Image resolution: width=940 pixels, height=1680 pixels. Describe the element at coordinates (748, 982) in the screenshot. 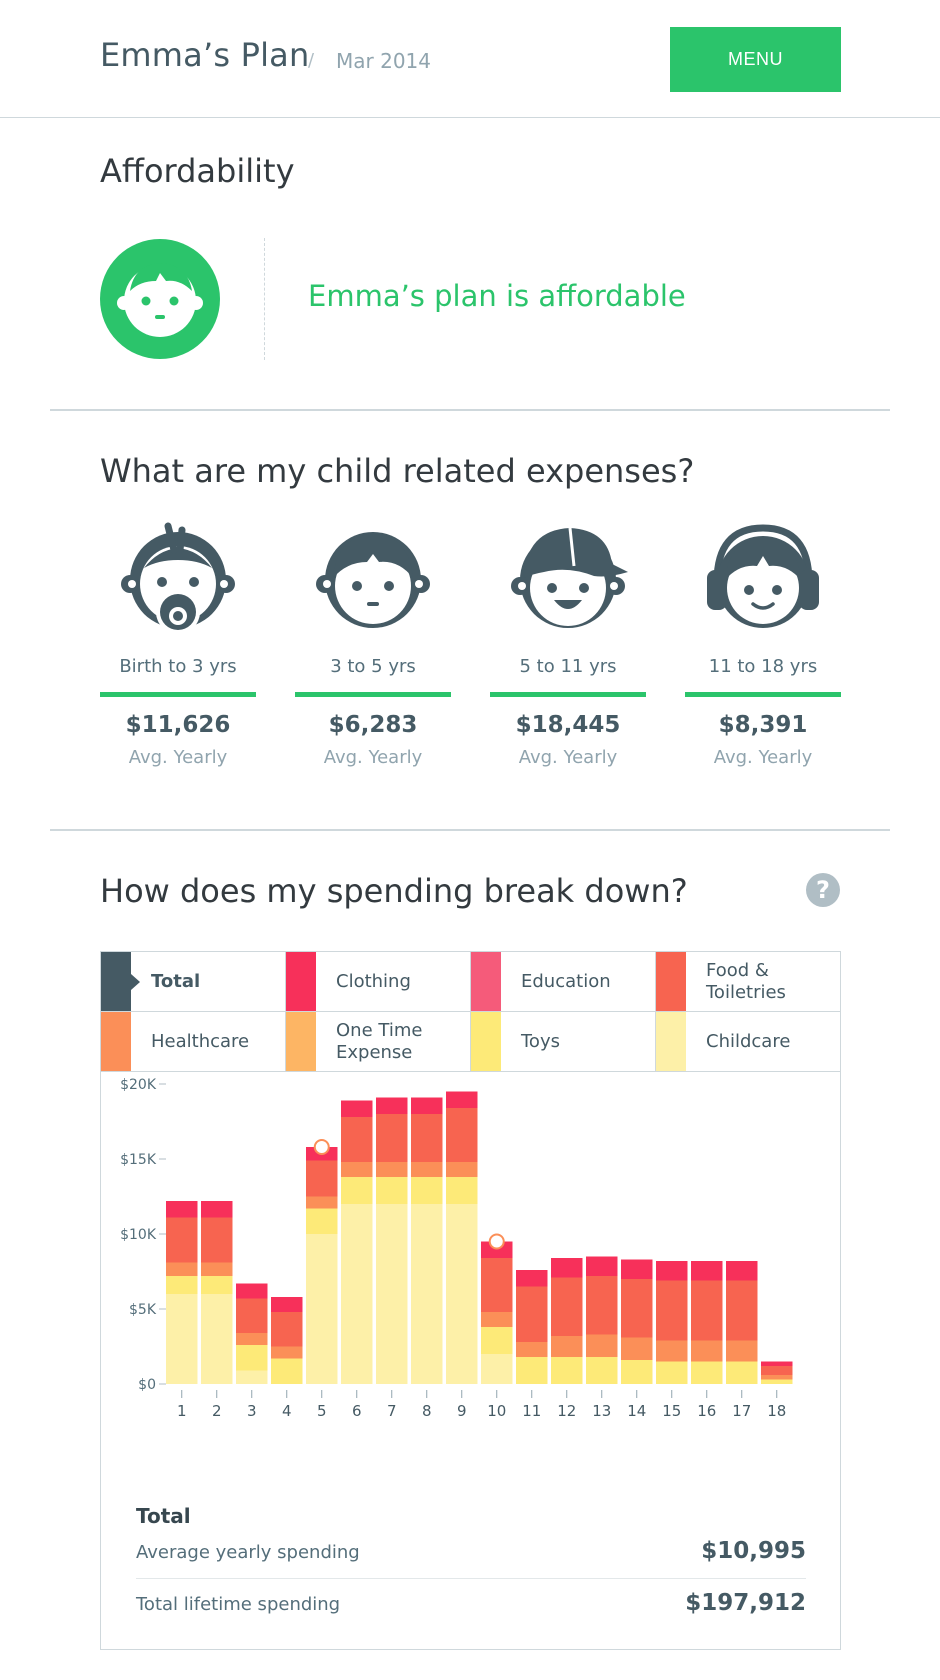

I see `legend-food-toiletries: Food & Toiletries` at that location.